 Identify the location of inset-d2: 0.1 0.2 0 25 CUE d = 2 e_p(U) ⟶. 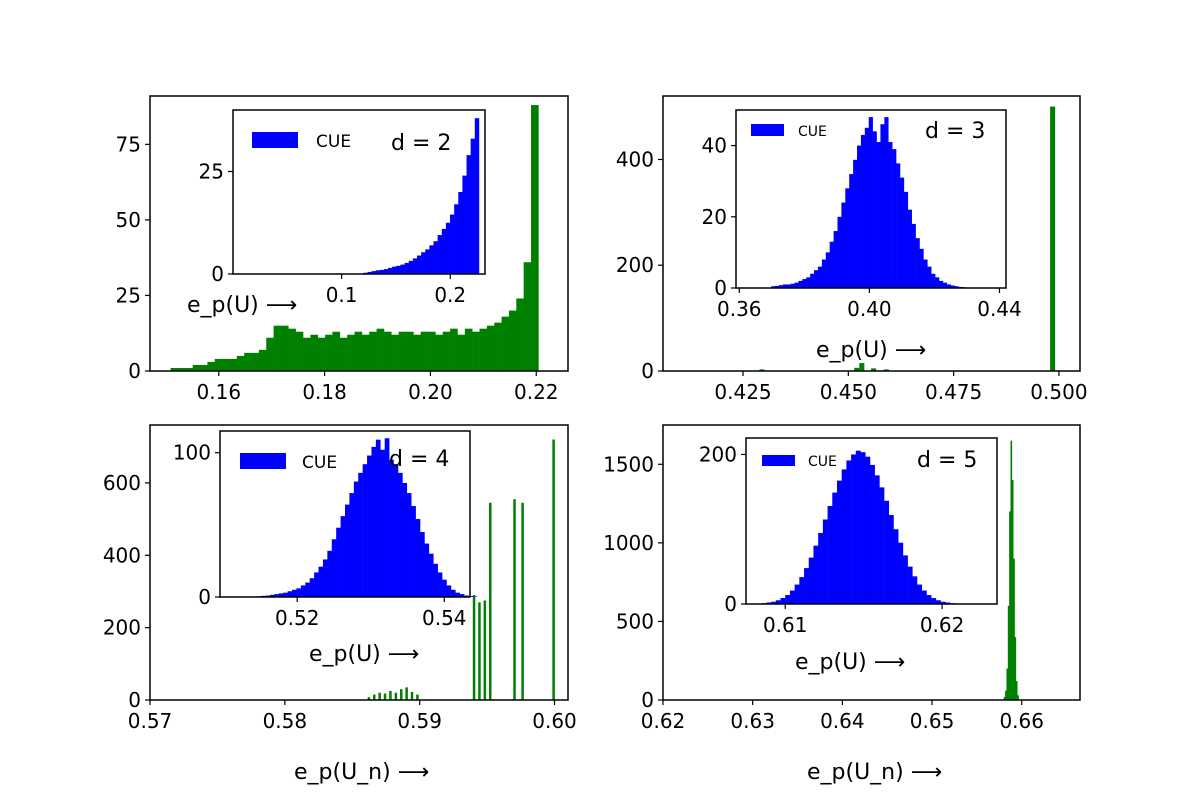
(336, 213).